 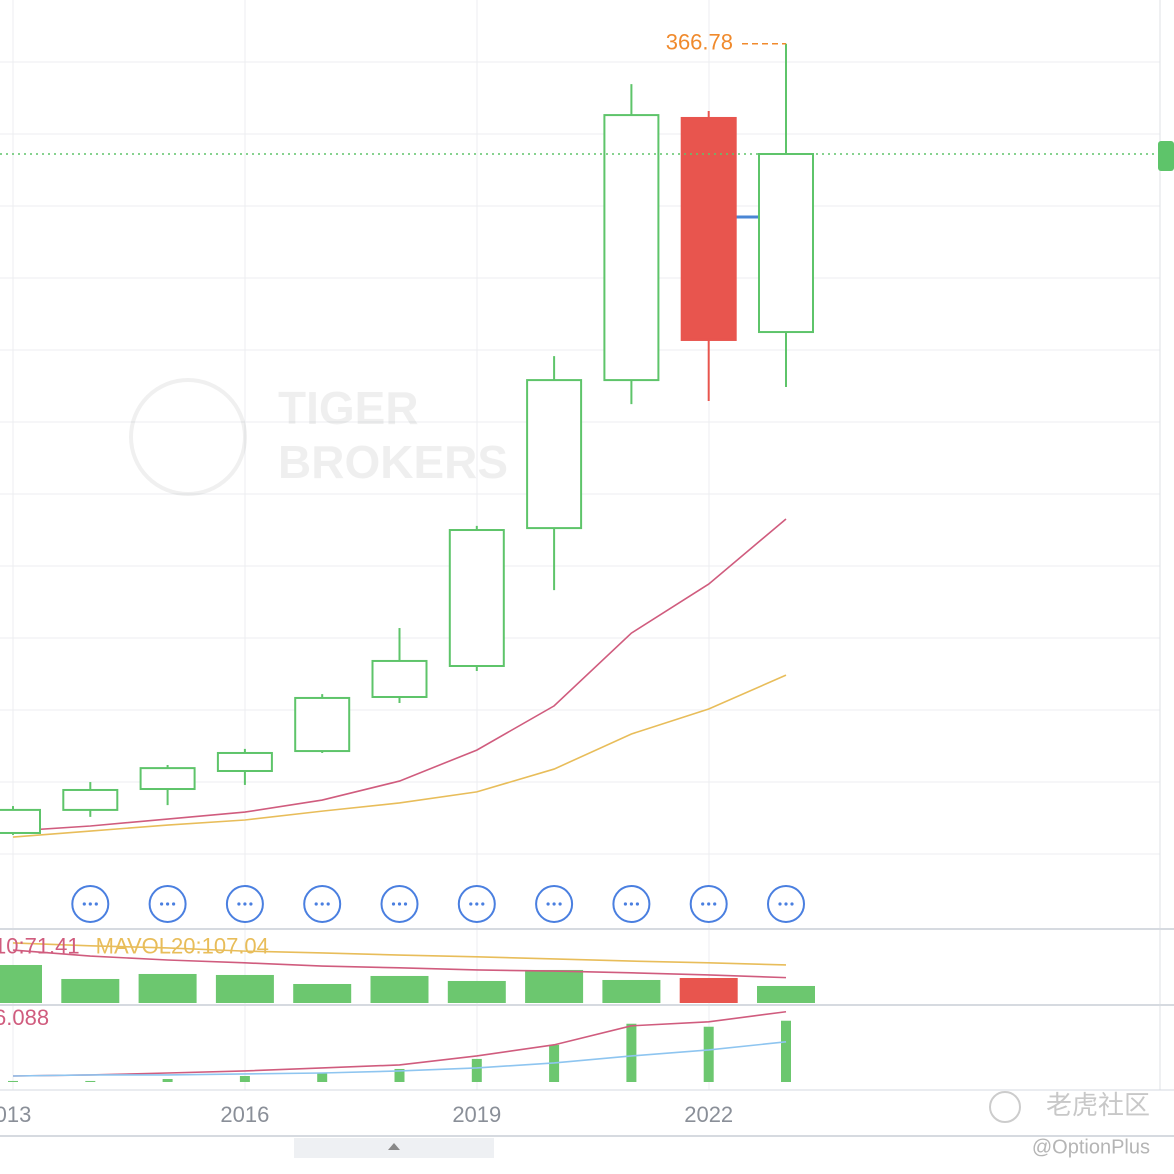 What do you see at coordinates (394, 1146) in the screenshot?
I see `scroll-arrow` at bounding box center [394, 1146].